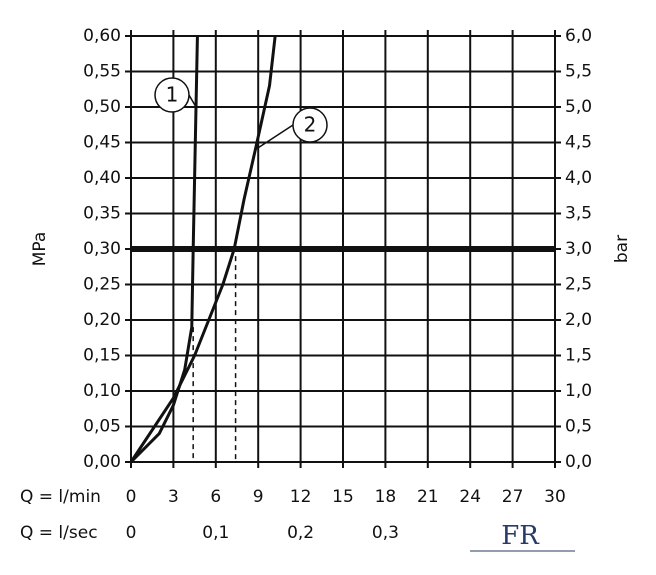 The height and width of the screenshot is (575, 656). Describe the element at coordinates (102, 320) in the screenshot. I see `y-tick-label: 0,20` at that location.